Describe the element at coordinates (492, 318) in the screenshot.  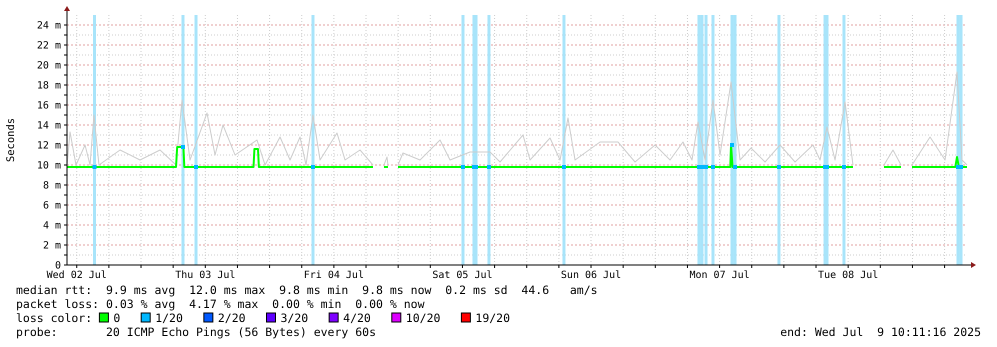
I see `legend-label: 19/20` at that location.